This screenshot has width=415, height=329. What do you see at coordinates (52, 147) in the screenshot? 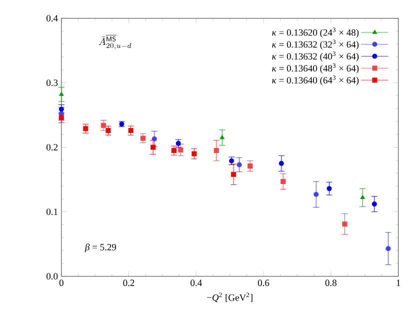
I see `y-tick-label: 0.2` at bounding box center [52, 147].